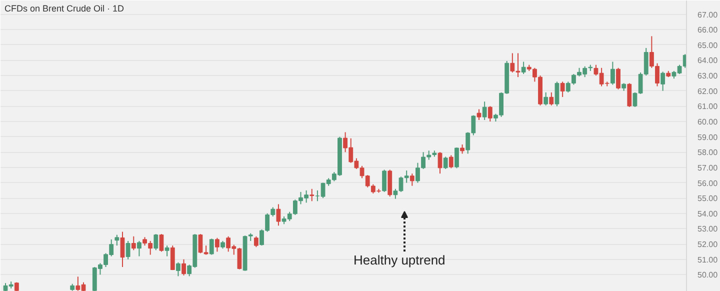 The image size is (720, 291). What do you see at coordinates (708, 137) in the screenshot?
I see `y-tick-label: 59.00` at bounding box center [708, 137].